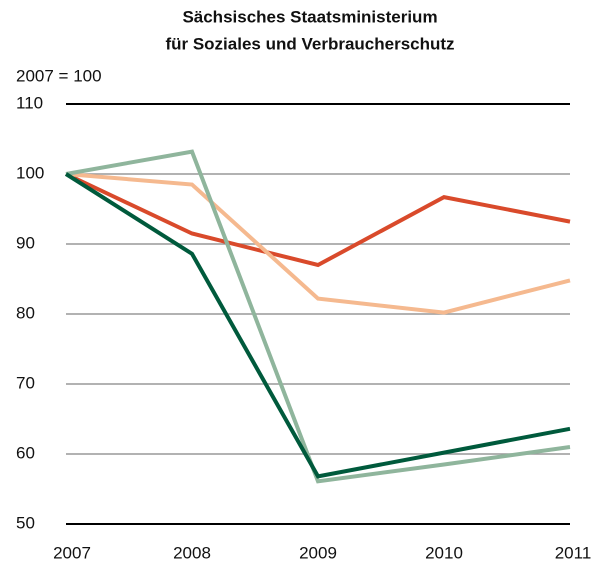 This screenshot has height=570, width=602. Describe the element at coordinates (309, 16) in the screenshot. I see `chart-title: Sächsisches Staatsministerium` at that location.